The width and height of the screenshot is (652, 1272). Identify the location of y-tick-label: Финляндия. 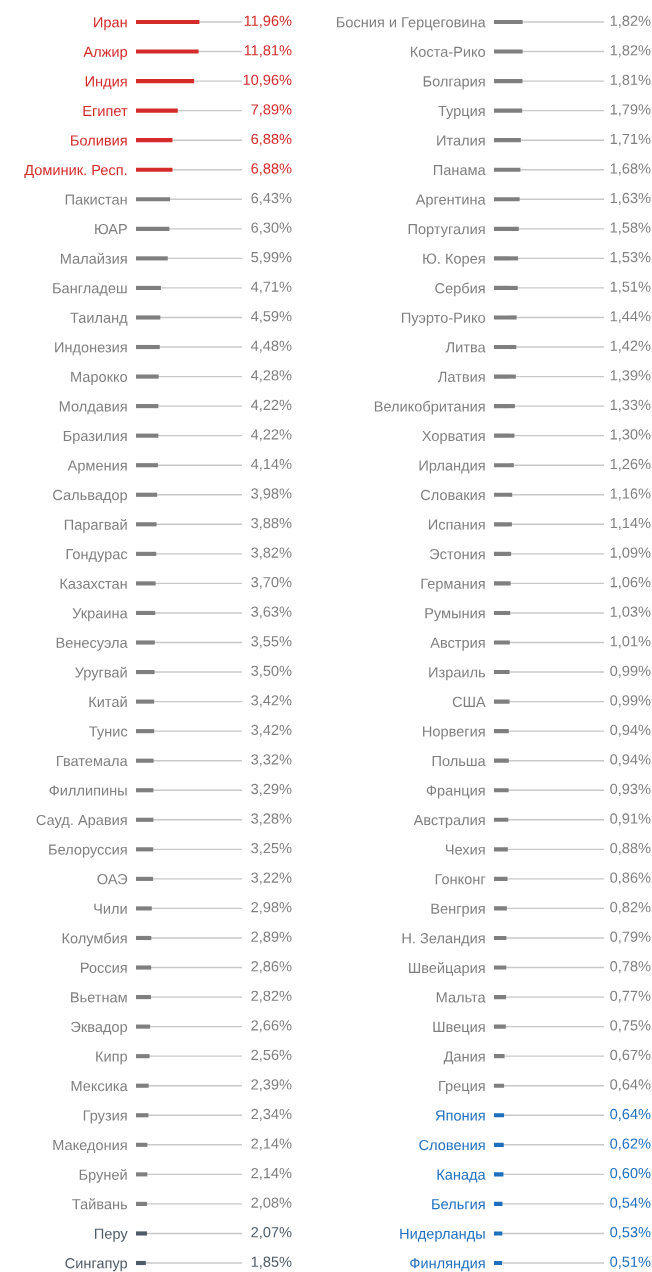
(447, 1265).